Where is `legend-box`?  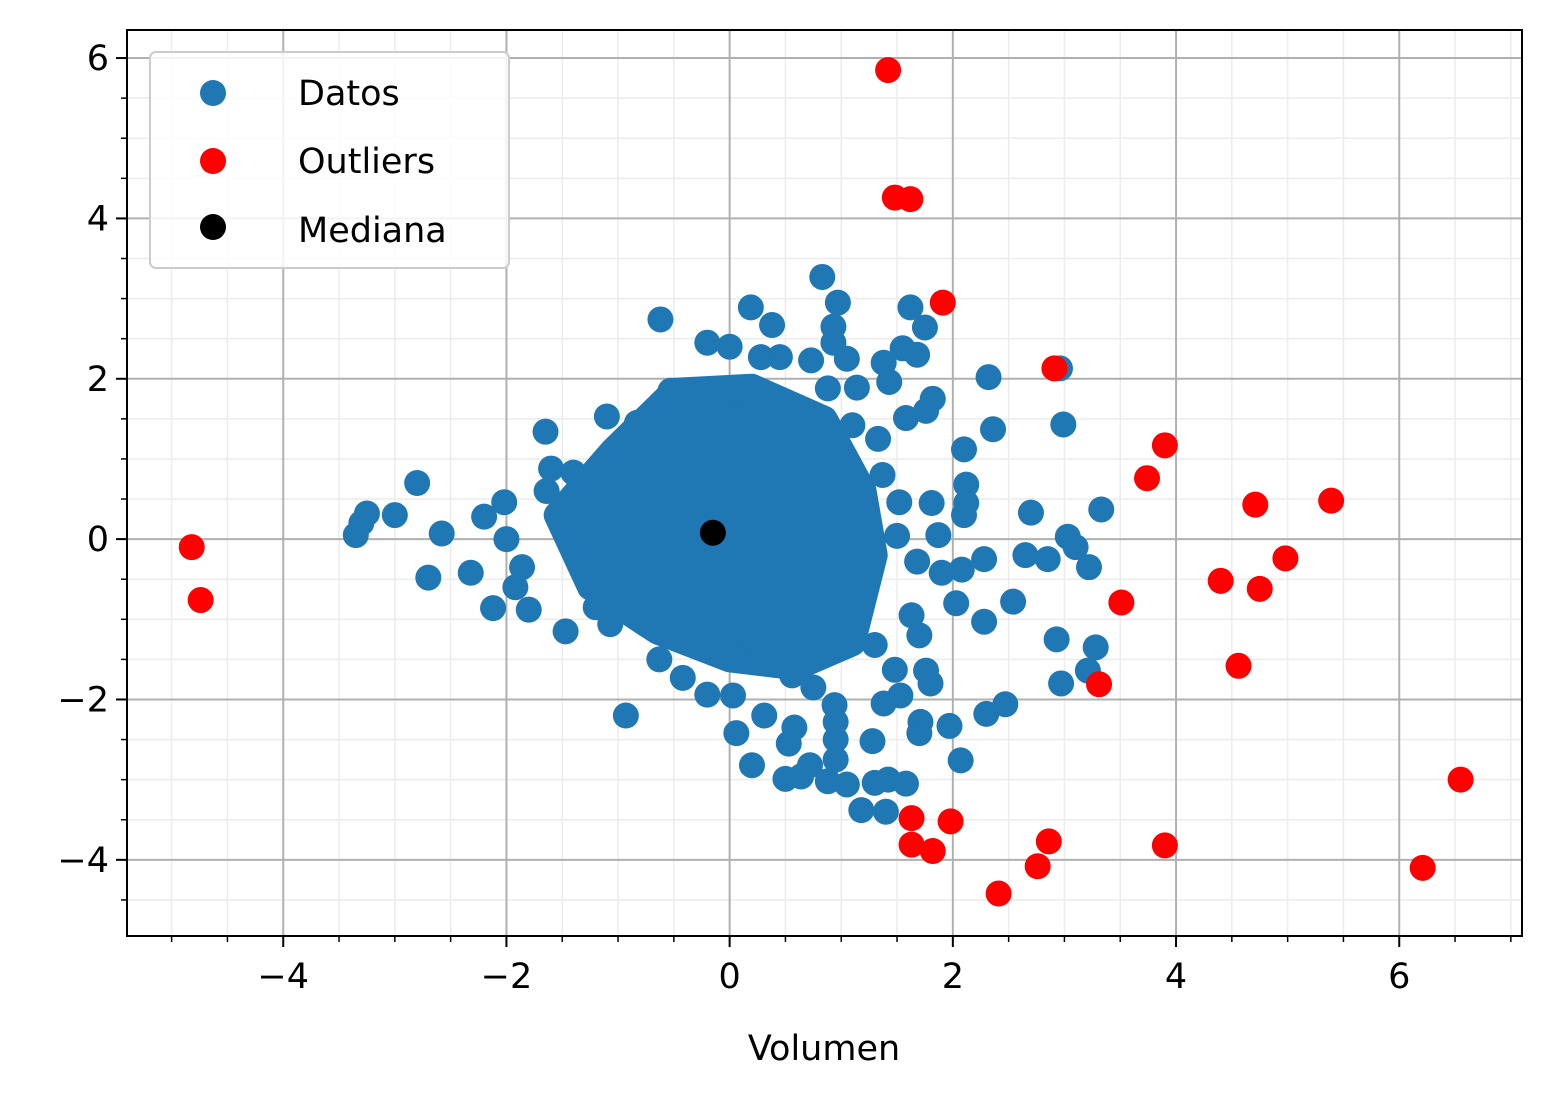
legend-box is located at coordinates (329, 160).